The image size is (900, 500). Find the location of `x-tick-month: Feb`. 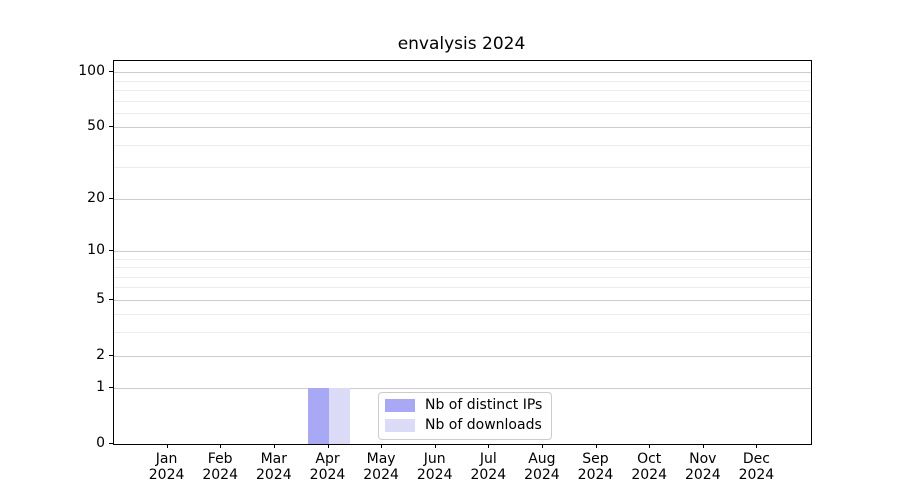

x-tick-month: Feb is located at coordinates (220, 459).